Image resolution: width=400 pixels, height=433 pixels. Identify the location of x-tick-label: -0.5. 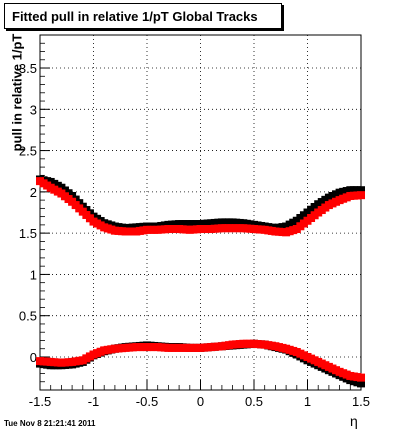
(147, 401).